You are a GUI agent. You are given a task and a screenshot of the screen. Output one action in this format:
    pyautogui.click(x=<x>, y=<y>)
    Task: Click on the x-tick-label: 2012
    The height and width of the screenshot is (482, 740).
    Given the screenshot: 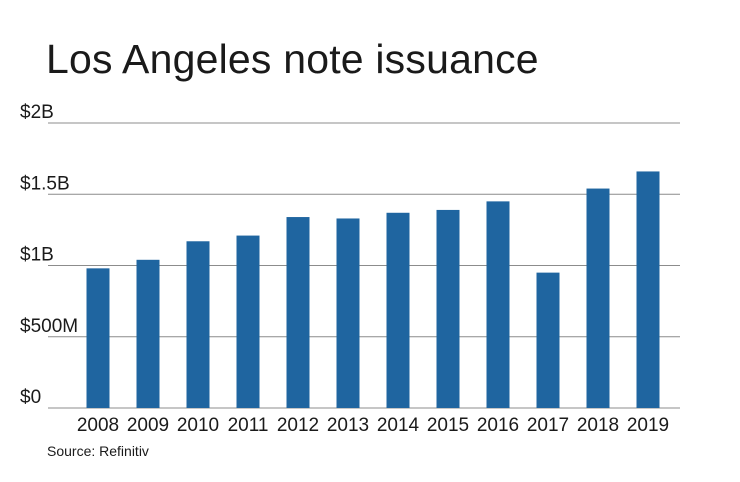 What is the action you would take?
    pyautogui.click(x=298, y=425)
    